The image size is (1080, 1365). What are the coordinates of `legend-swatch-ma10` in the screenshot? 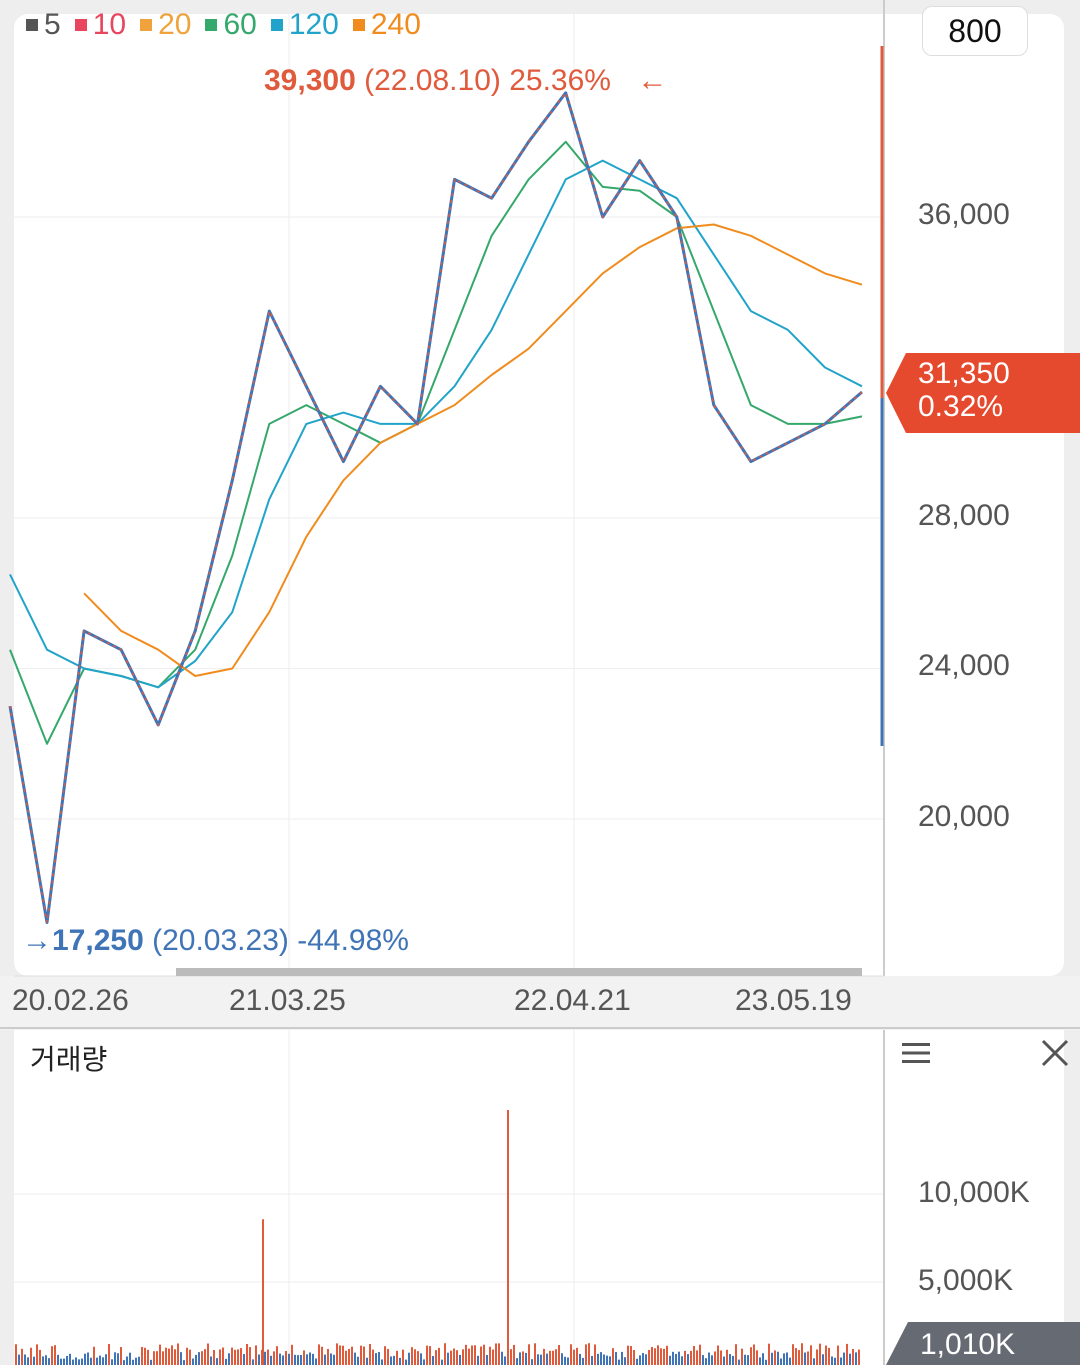 It's located at (80, 25).